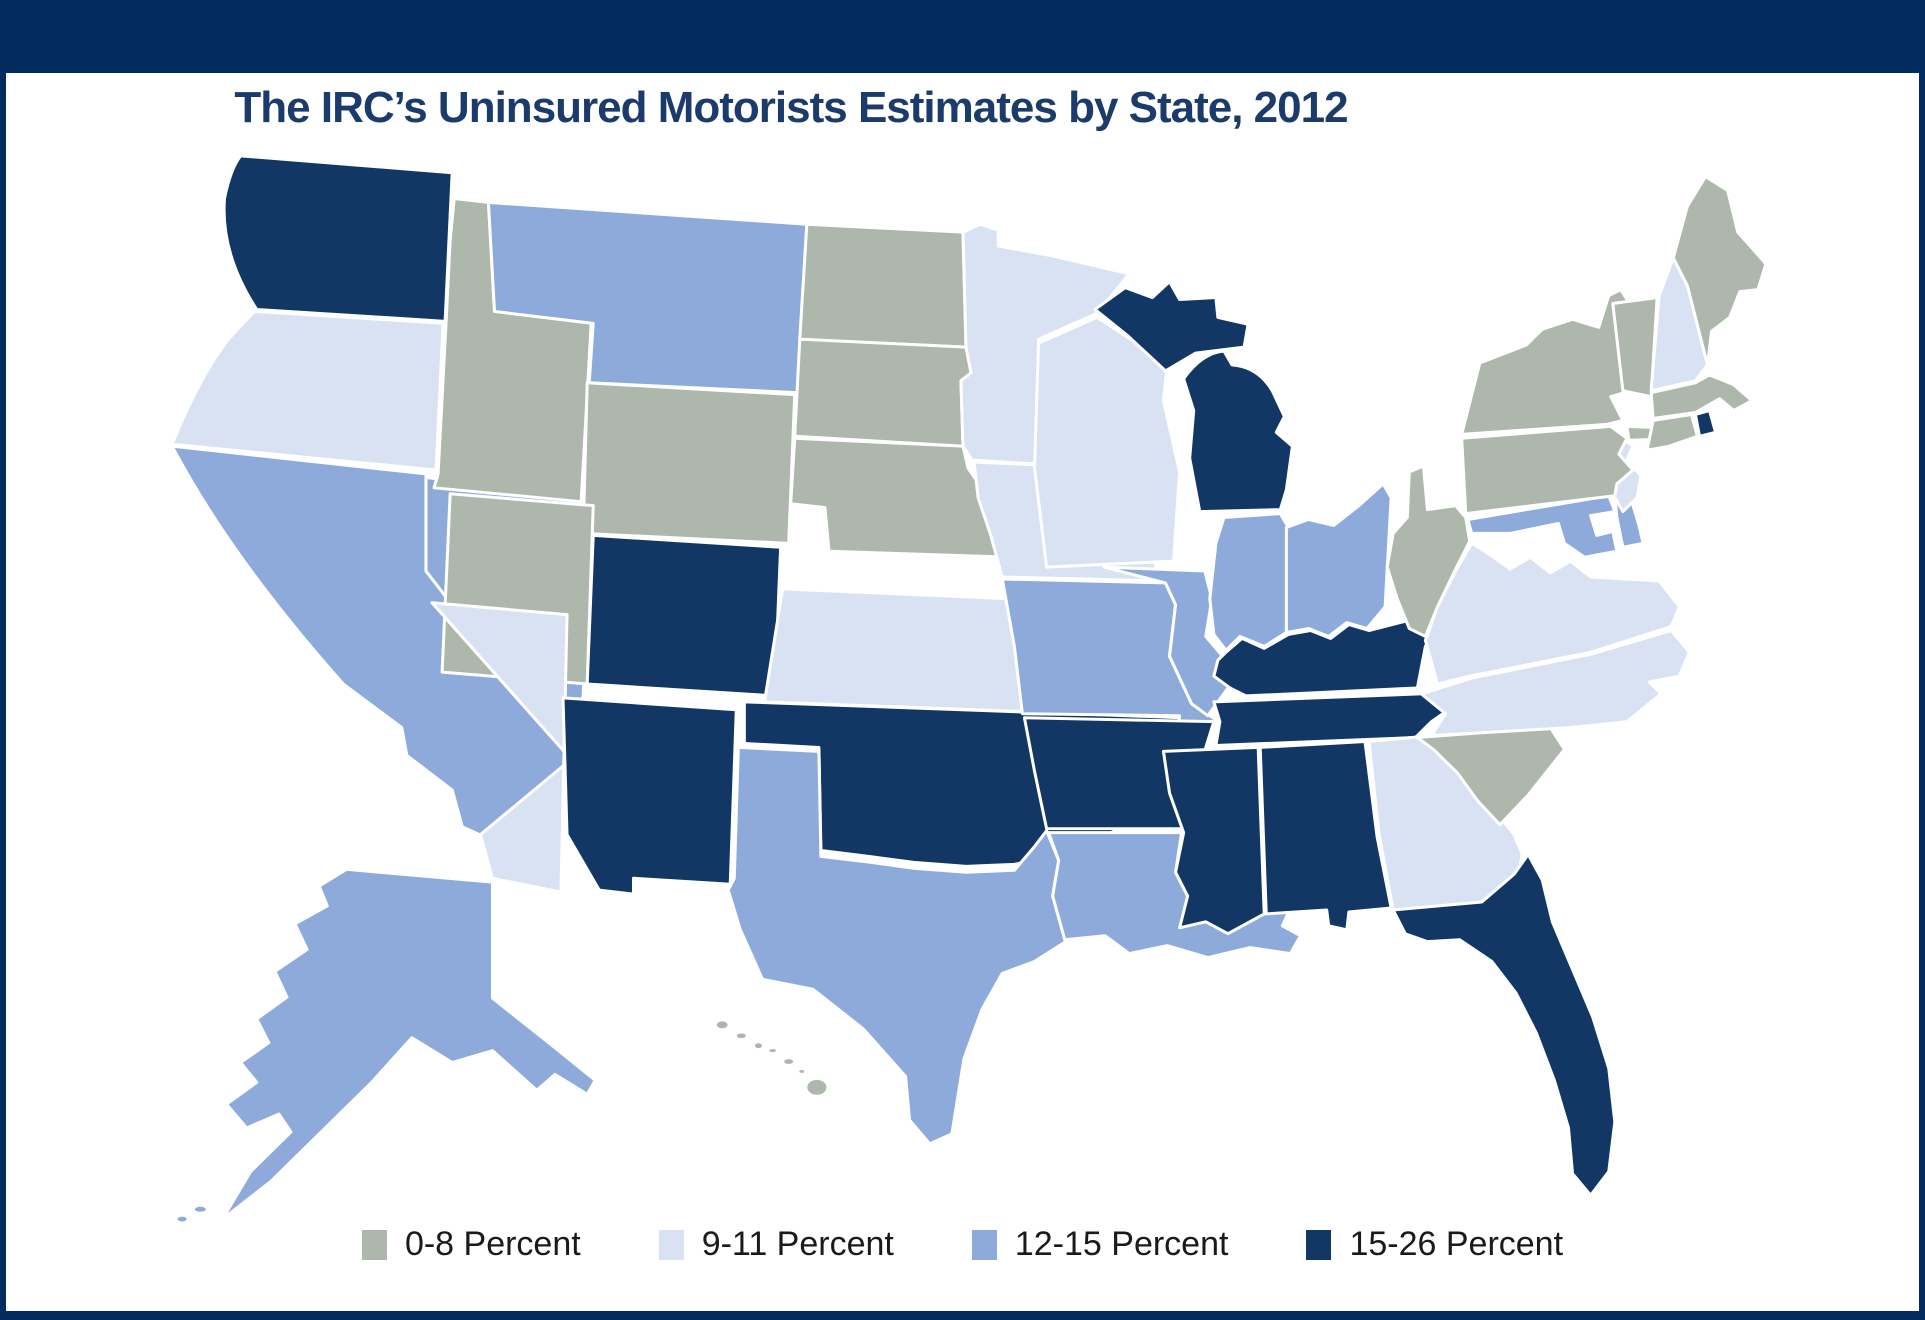 This screenshot has width=1925, height=1320. What do you see at coordinates (962, 1315) in the screenshot?
I see `frame-bottom-bar` at bounding box center [962, 1315].